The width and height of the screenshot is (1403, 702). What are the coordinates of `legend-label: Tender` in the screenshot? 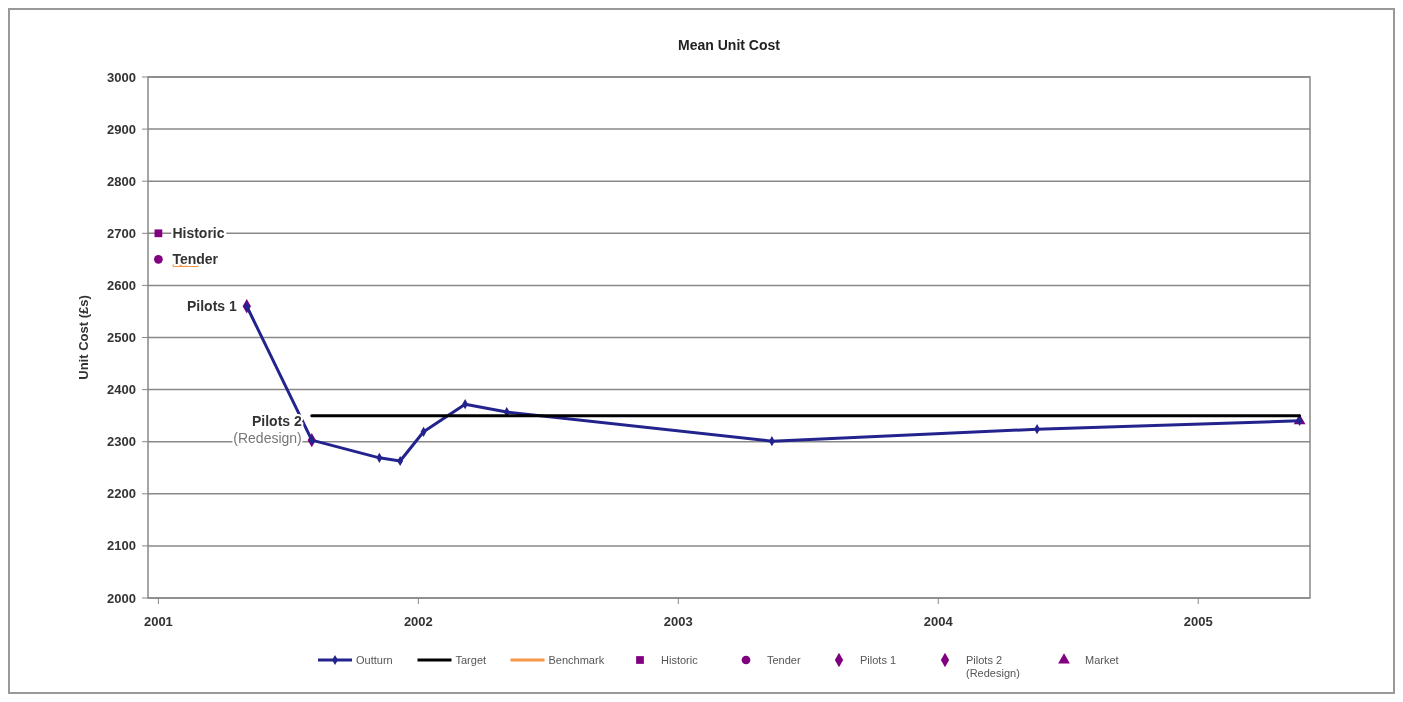 It's located at (784, 659).